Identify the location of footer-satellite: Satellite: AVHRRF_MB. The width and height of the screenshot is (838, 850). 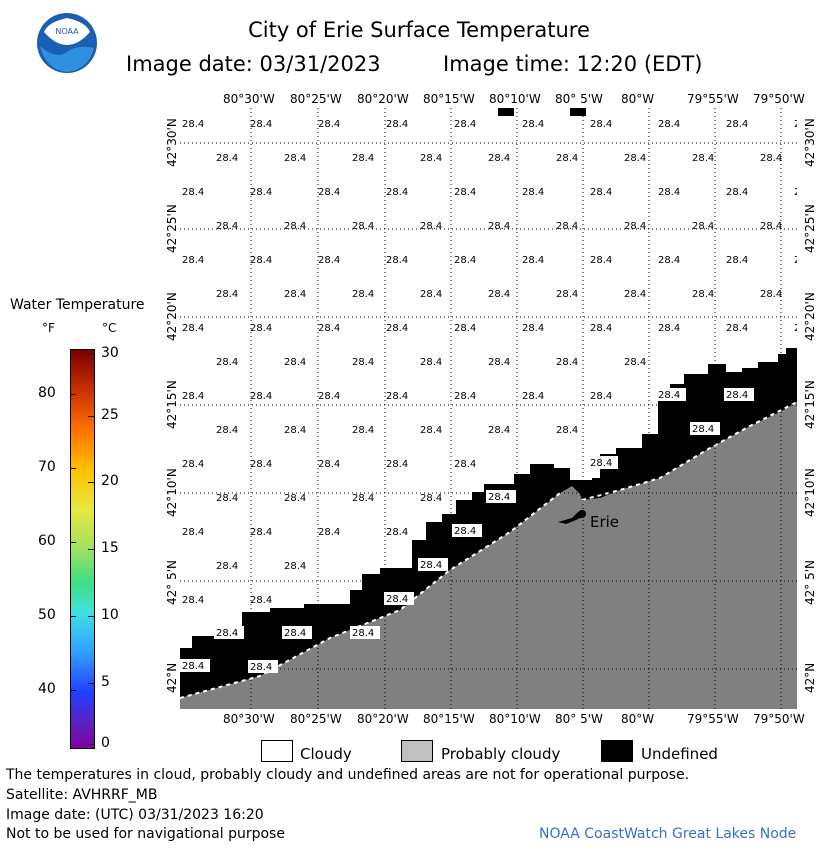
(82, 795).